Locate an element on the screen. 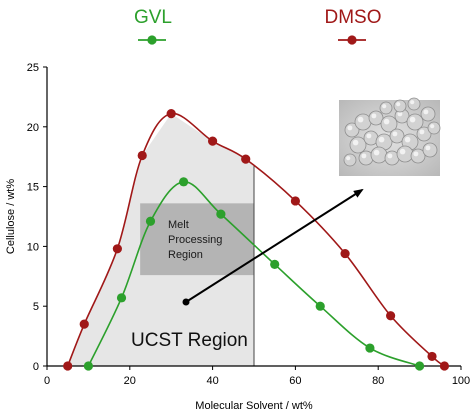 This screenshot has height=417, width=474. x-tick-label: 80 is located at coordinates (378, 381).